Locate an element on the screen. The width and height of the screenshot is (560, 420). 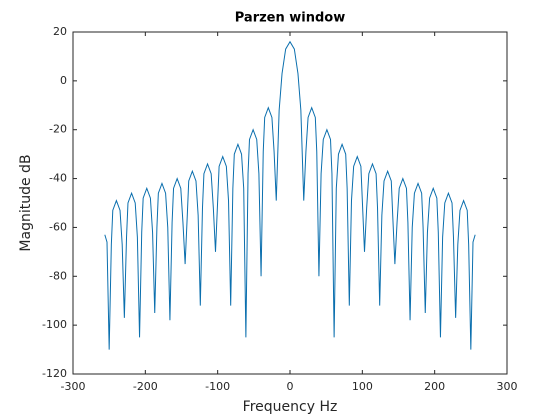
y-tick-label: -80 is located at coordinates (58, 275).